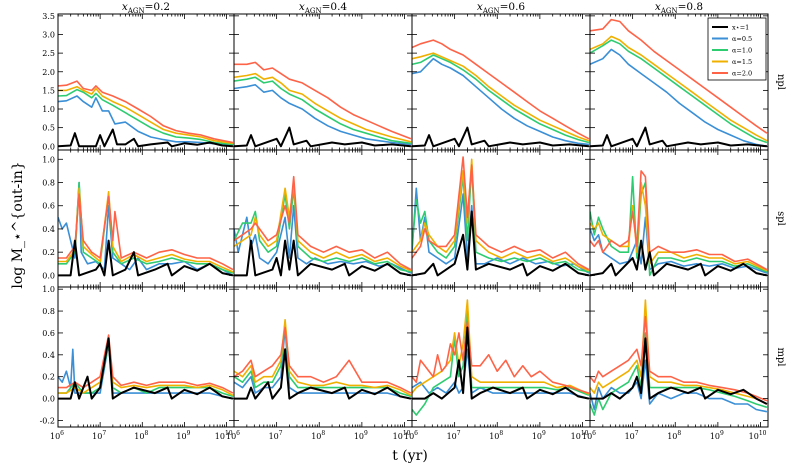 The height and width of the screenshot is (469, 789). What do you see at coordinates (48, 90) in the screenshot?
I see `y-tick-label: 1.5` at bounding box center [48, 90].